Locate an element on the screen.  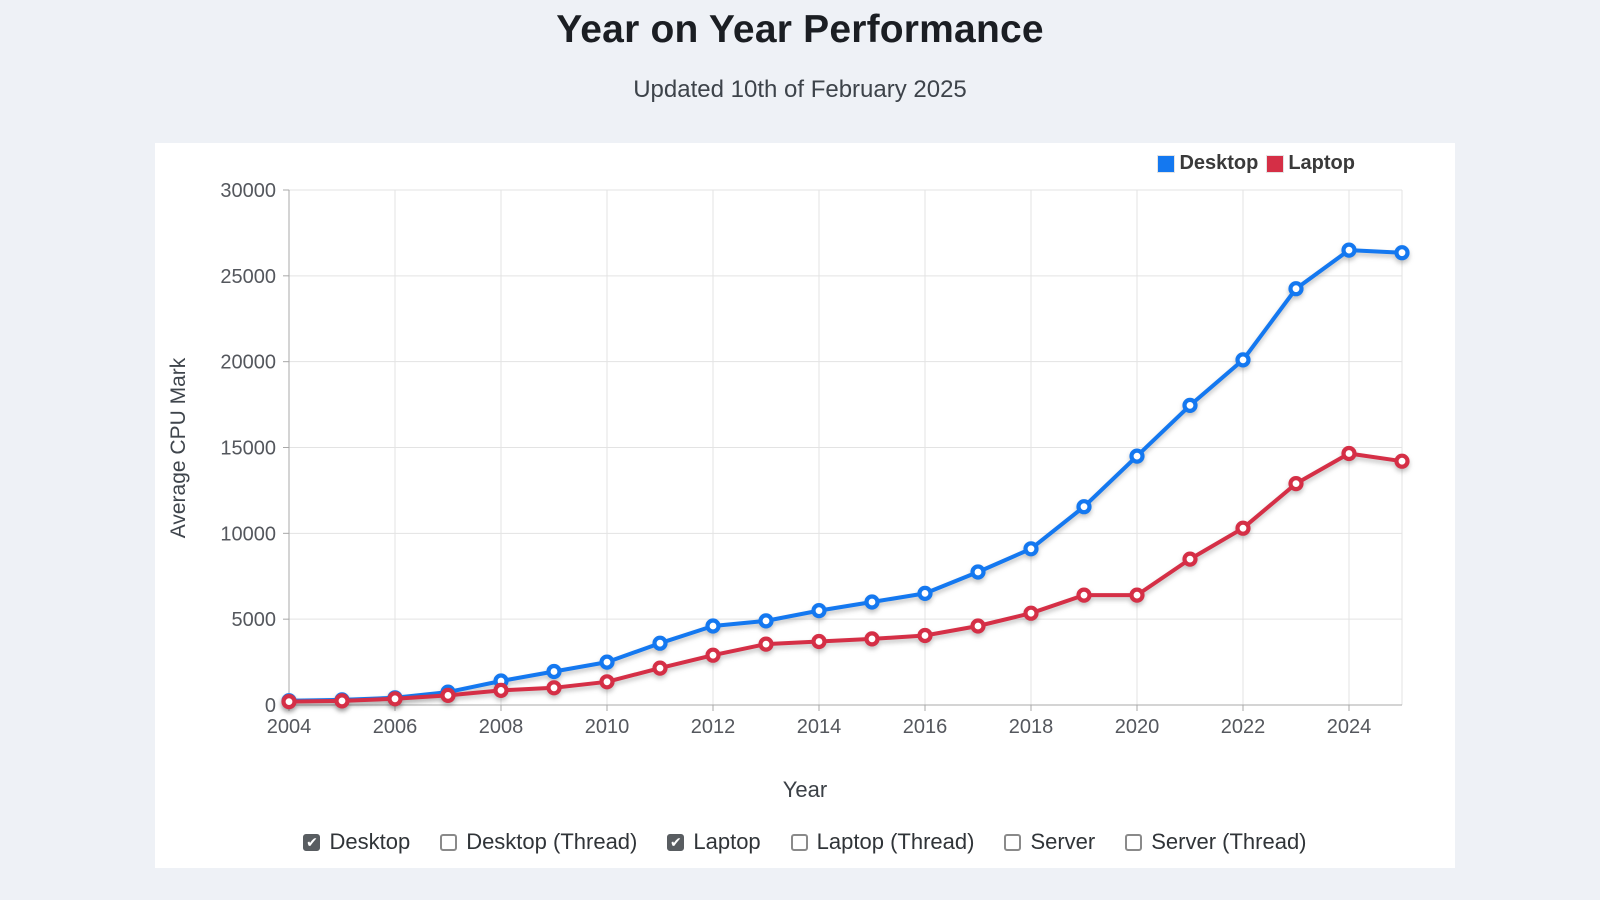
legend-item-laptop: Laptop is located at coordinates (1310, 163).